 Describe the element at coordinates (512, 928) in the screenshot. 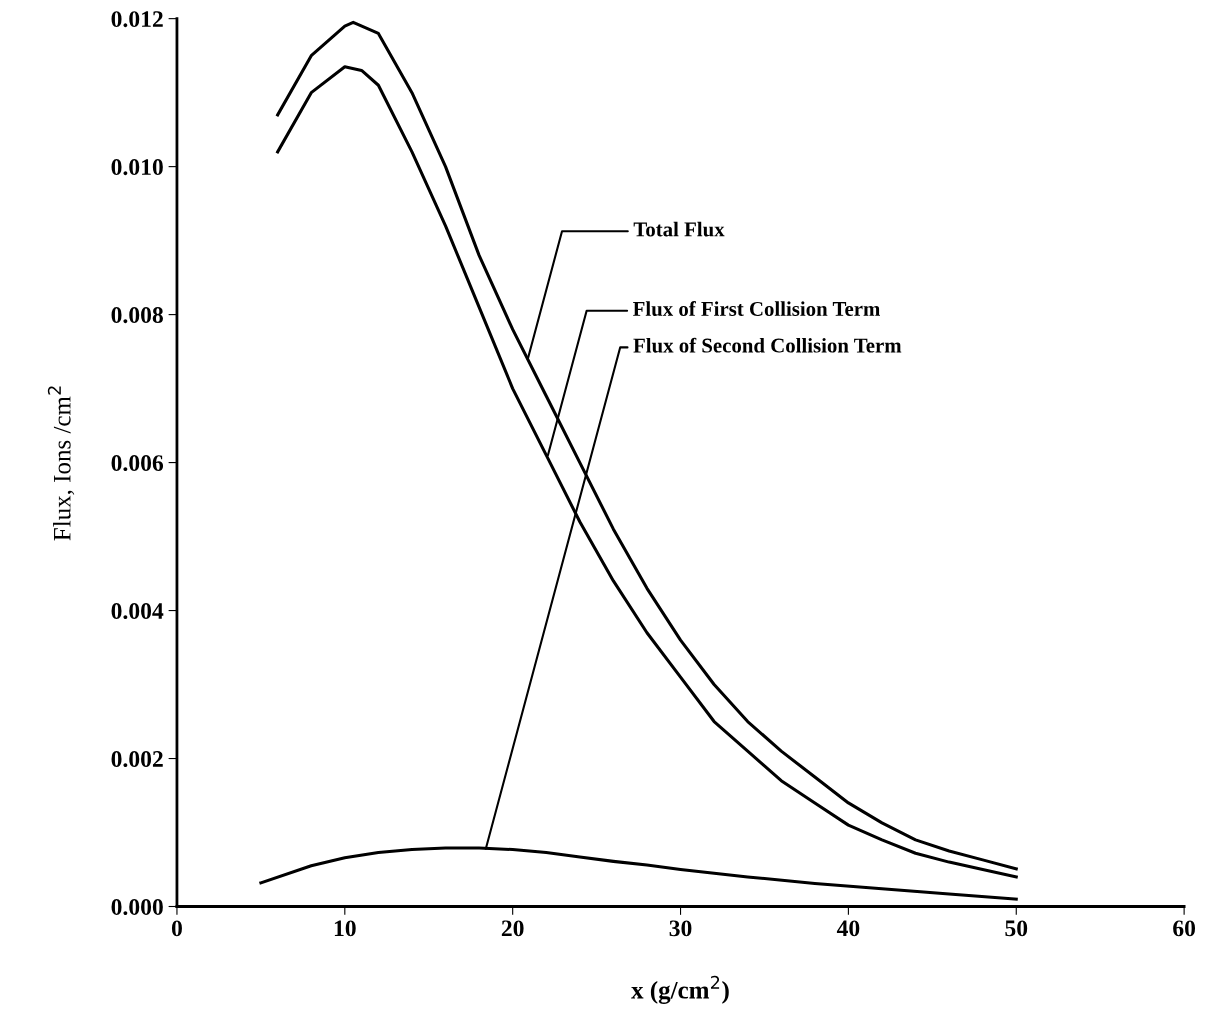

I see `x-tick-label: 20` at that location.